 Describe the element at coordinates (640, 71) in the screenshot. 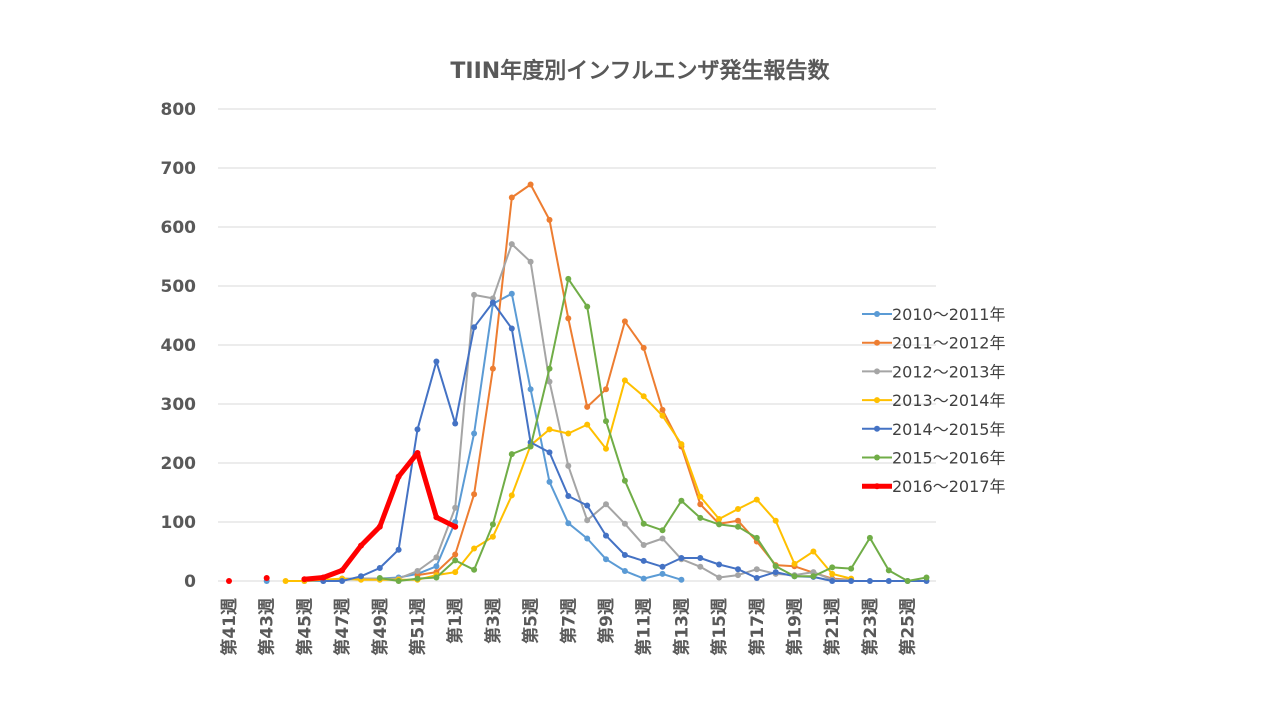

I see `chart-title: TIIN年度別インフルエンザ発生報告数` at that location.